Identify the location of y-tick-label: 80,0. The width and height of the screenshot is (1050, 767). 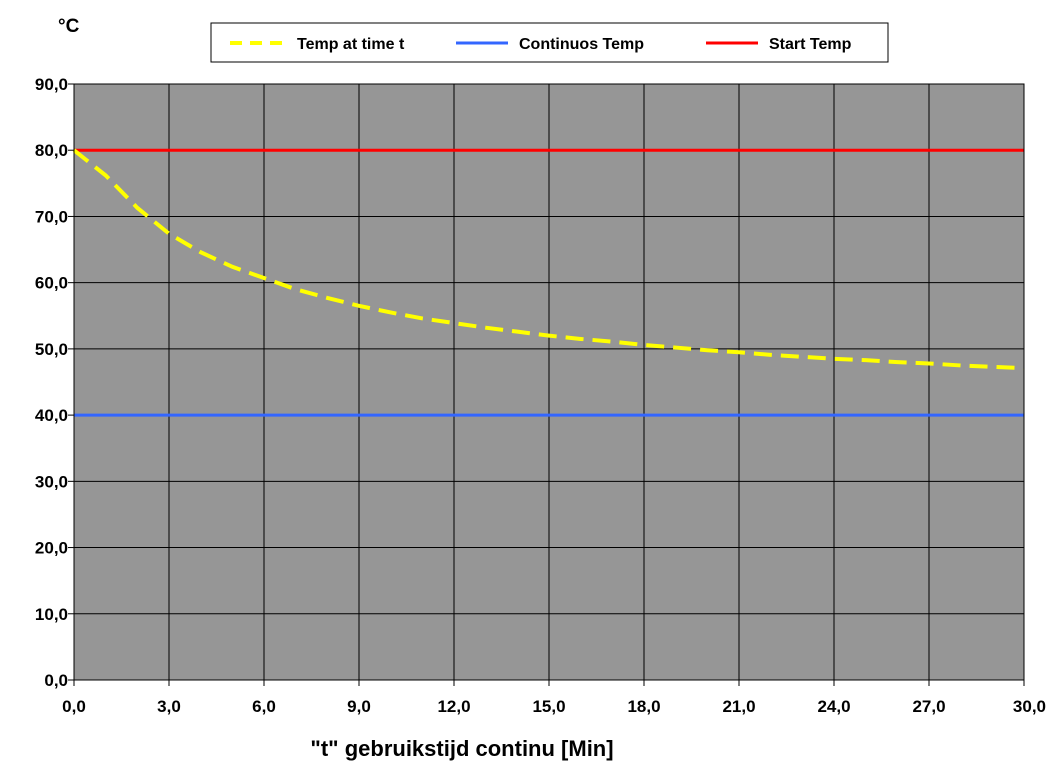
(51, 150).